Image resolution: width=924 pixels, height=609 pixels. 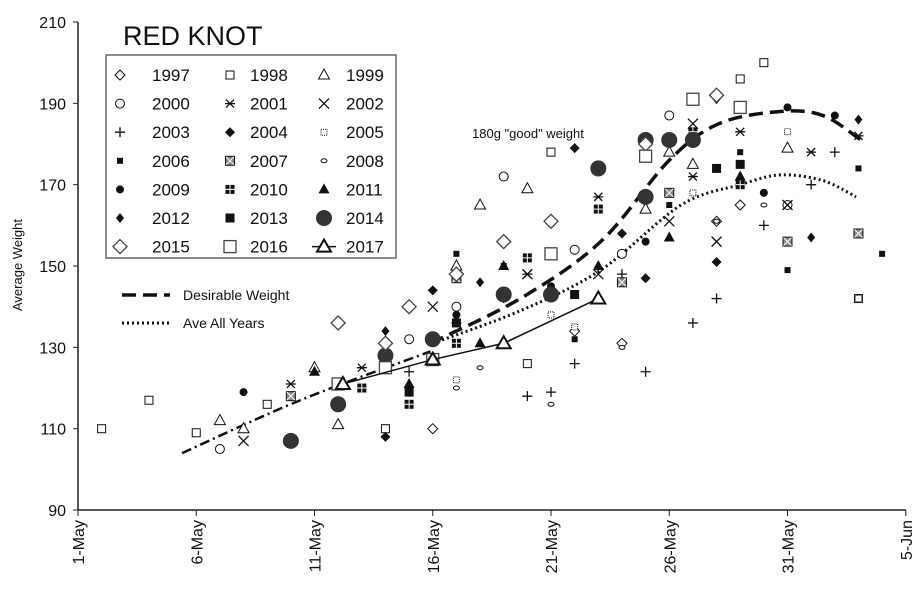 What do you see at coordinates (120, 132) in the screenshot?
I see `legend-marker-2003` at bounding box center [120, 132].